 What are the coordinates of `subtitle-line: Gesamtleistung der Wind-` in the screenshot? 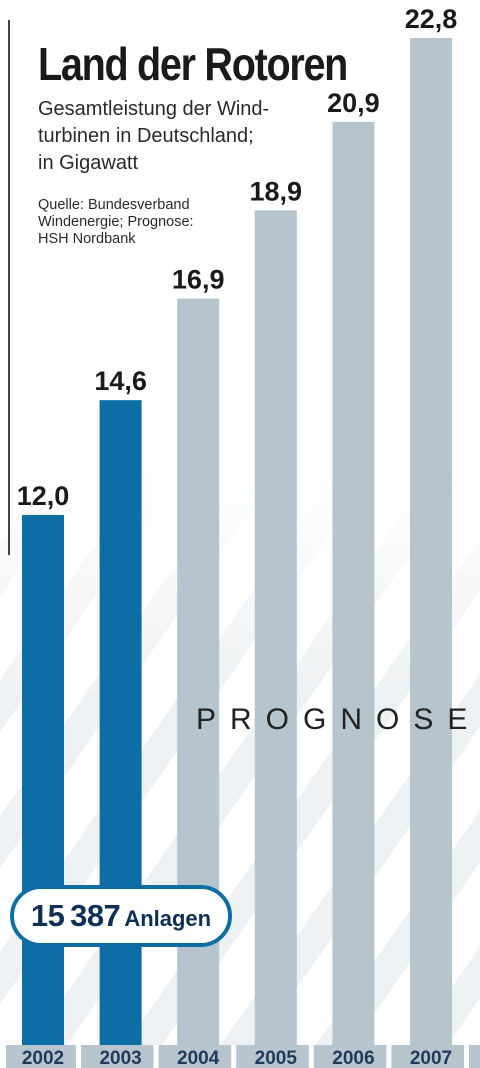 It's located at (154, 109).